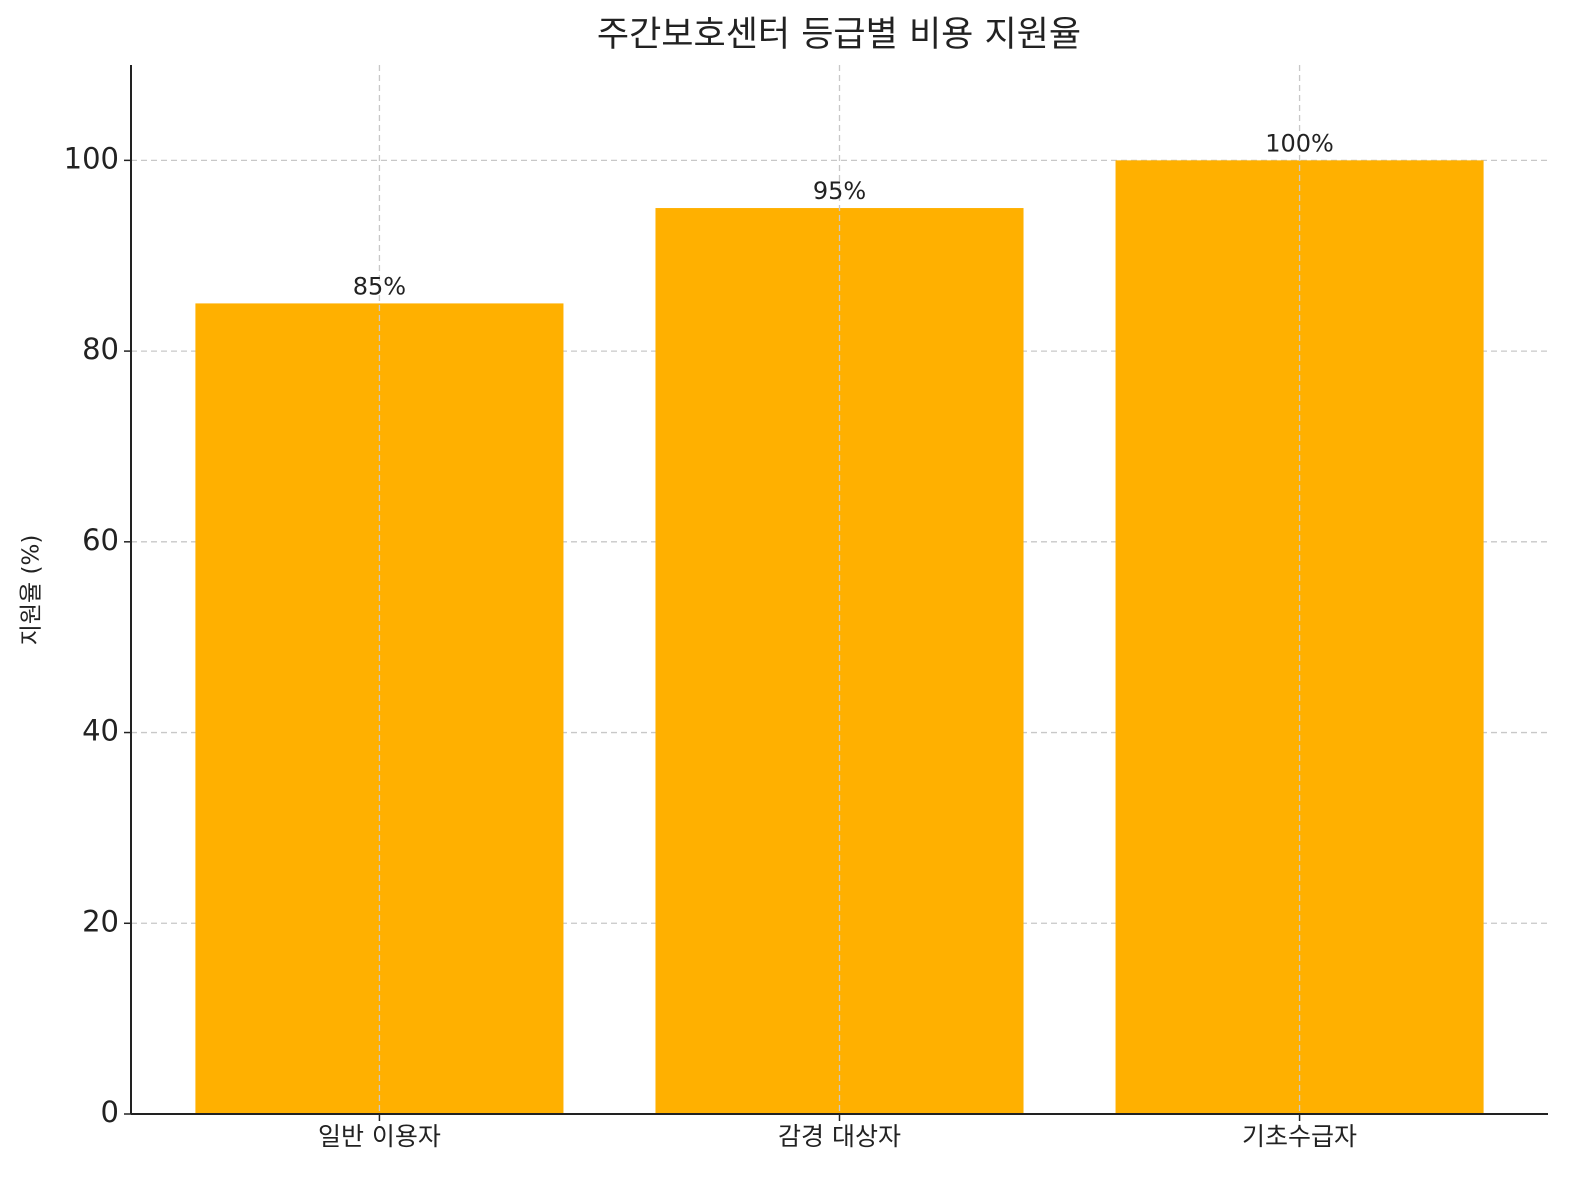 The height and width of the screenshot is (1183, 1580). I want to click on x-tick-label: 감경 대상자, so click(839, 1136).